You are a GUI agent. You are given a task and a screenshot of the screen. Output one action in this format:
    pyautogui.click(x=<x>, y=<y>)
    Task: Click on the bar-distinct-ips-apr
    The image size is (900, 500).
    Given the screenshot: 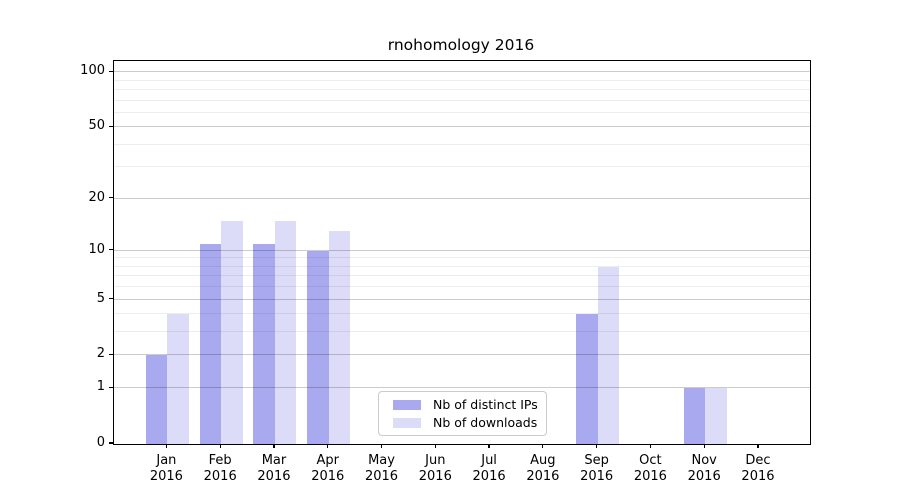 What is the action you would take?
    pyautogui.click(x=318, y=347)
    